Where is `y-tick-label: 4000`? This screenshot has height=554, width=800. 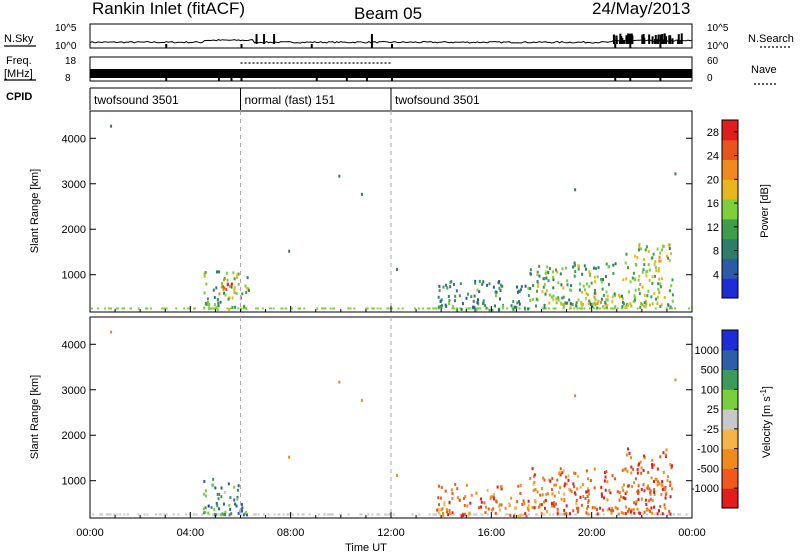
y-tick-label: 4000 is located at coordinates (74, 345).